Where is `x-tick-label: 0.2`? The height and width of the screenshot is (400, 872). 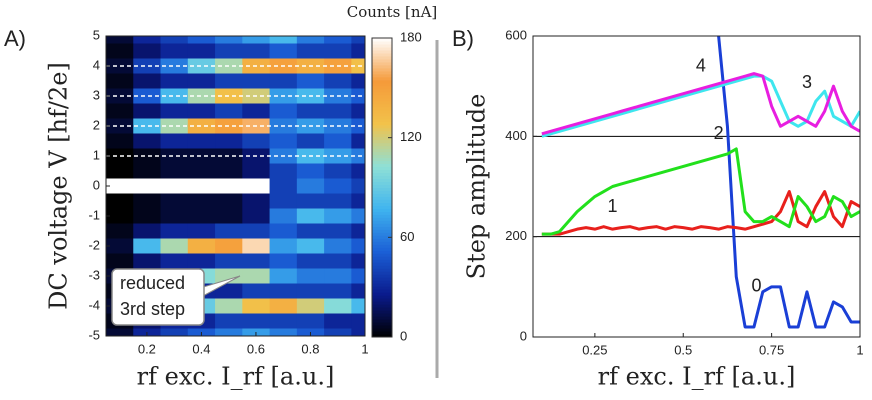 x-tick-label: 0.2 is located at coordinates (147, 348).